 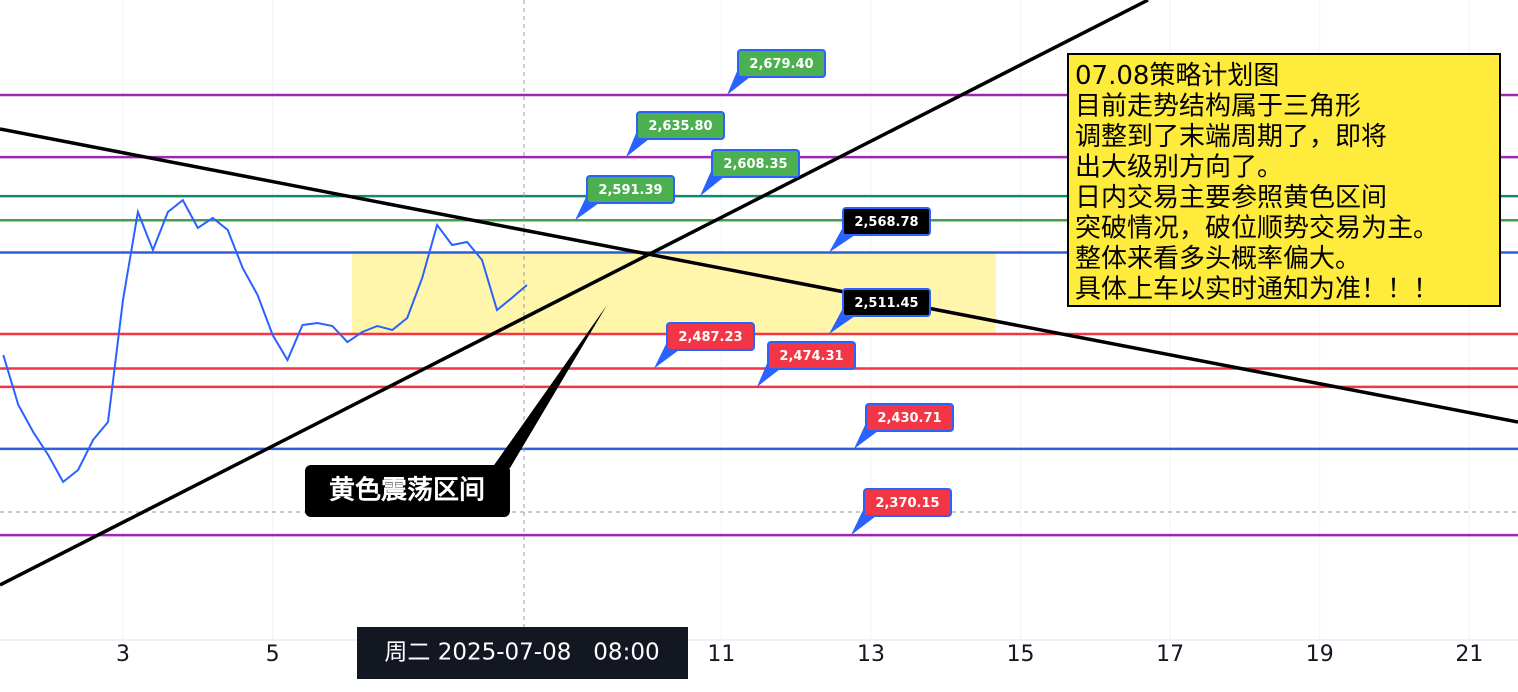 I want to click on level-label: 2,568.78, so click(x=886, y=222).